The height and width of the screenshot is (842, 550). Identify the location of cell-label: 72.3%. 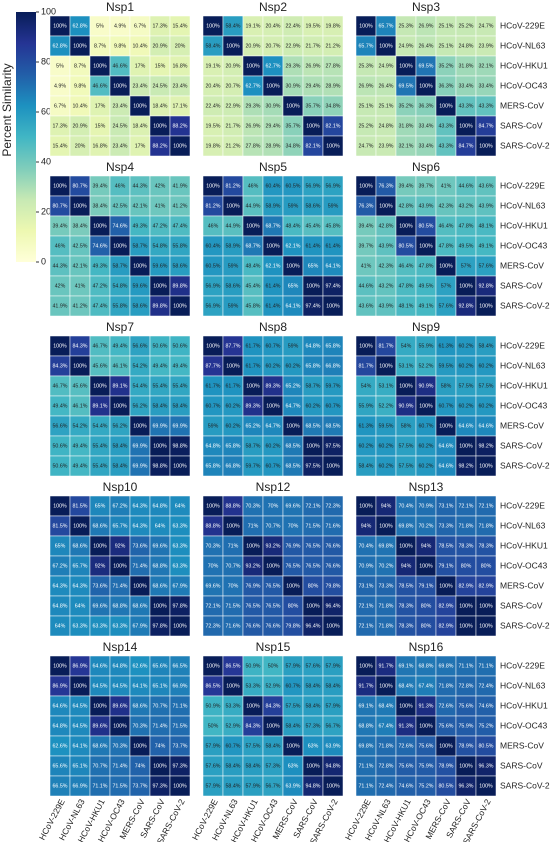
(212, 626).